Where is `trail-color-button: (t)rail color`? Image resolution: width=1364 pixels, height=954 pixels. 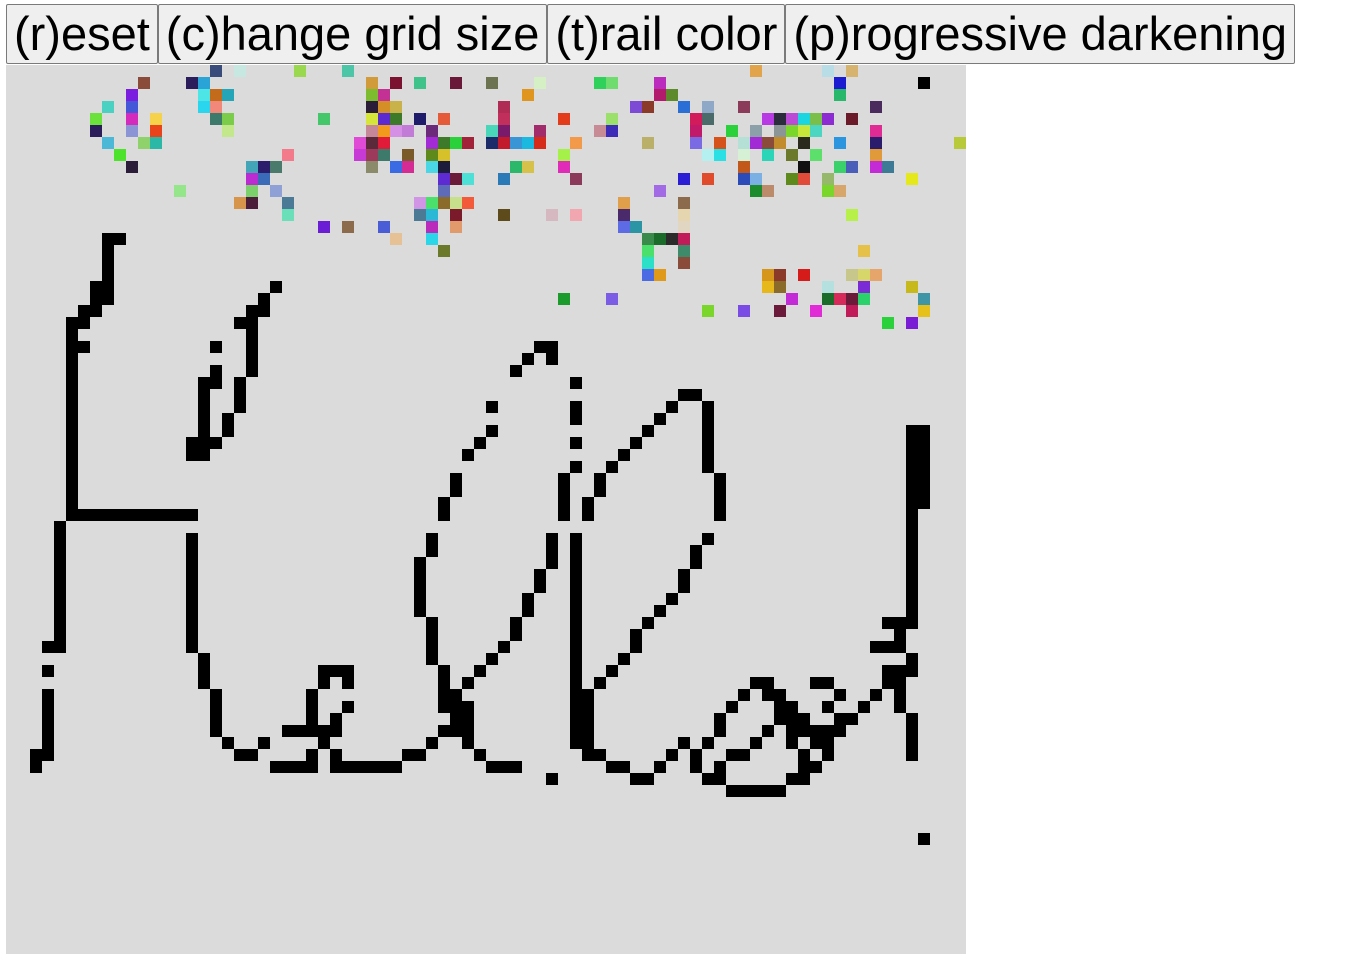 trail-color-button: (t)rail color is located at coordinates (666, 34).